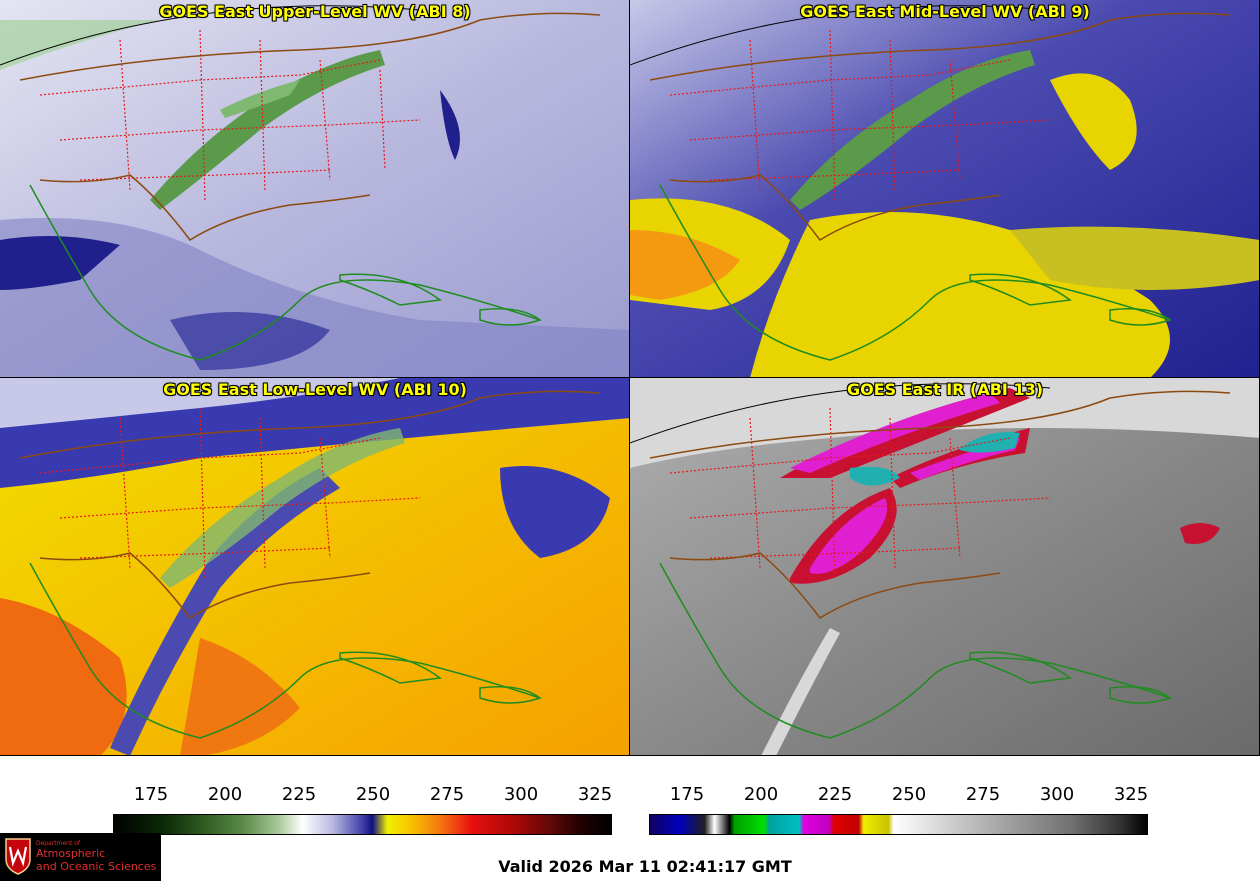 The height and width of the screenshot is (881, 1260). Describe the element at coordinates (362, 824) in the screenshot. I see `wv-colorbar` at that location.